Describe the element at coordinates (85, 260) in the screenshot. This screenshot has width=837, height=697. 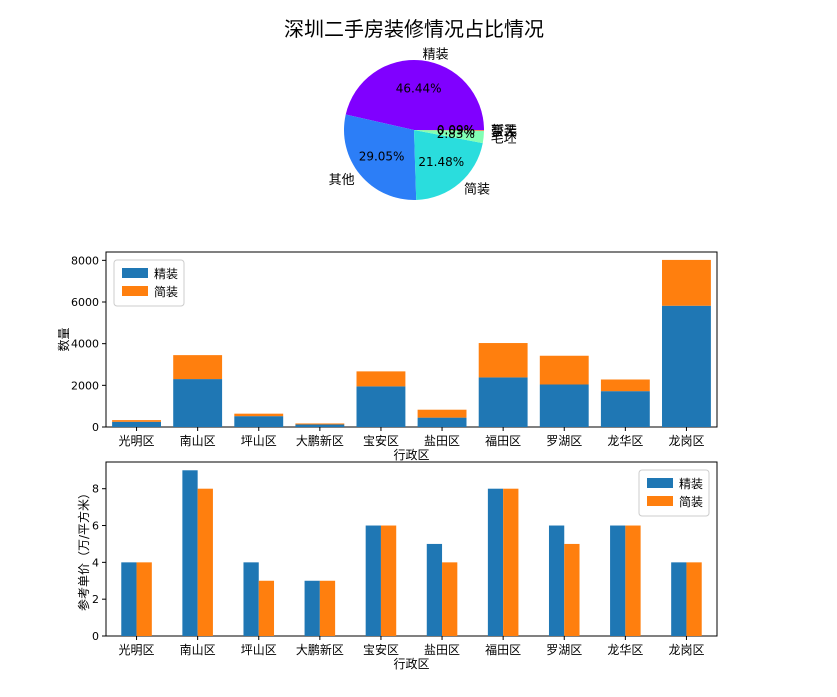
I see `y-tick-label: 8000` at that location.